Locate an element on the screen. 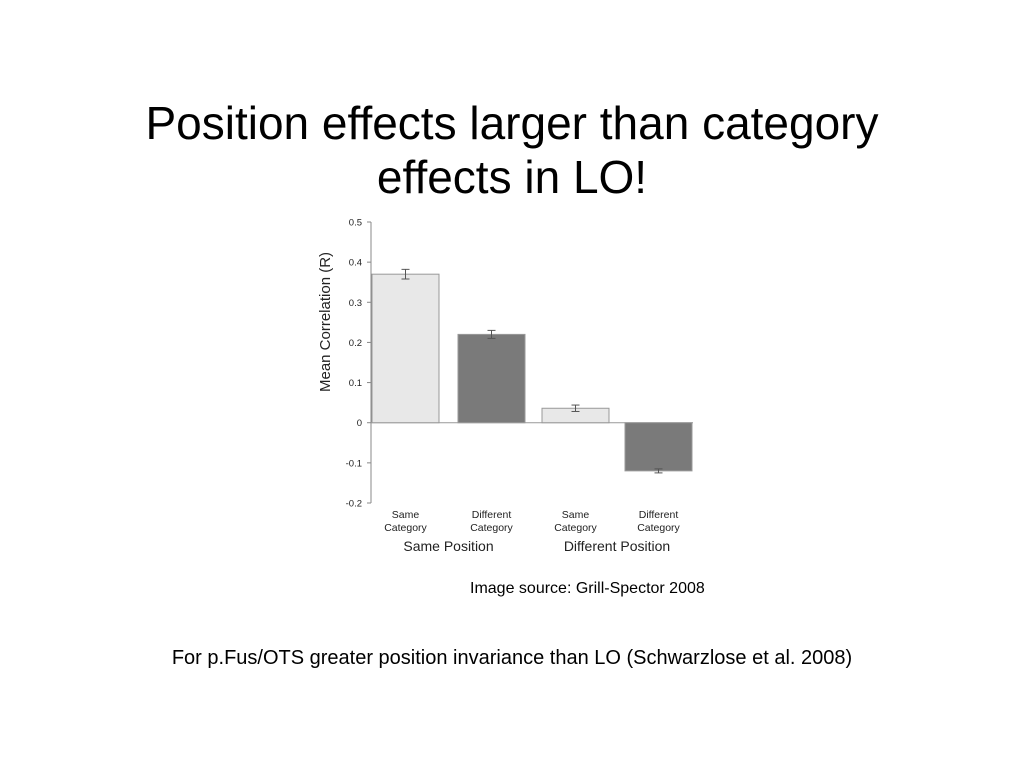 Image resolution: width=1024 pixels, height=768 pixels. y-tick-label: -0.2 is located at coordinates (354, 504).